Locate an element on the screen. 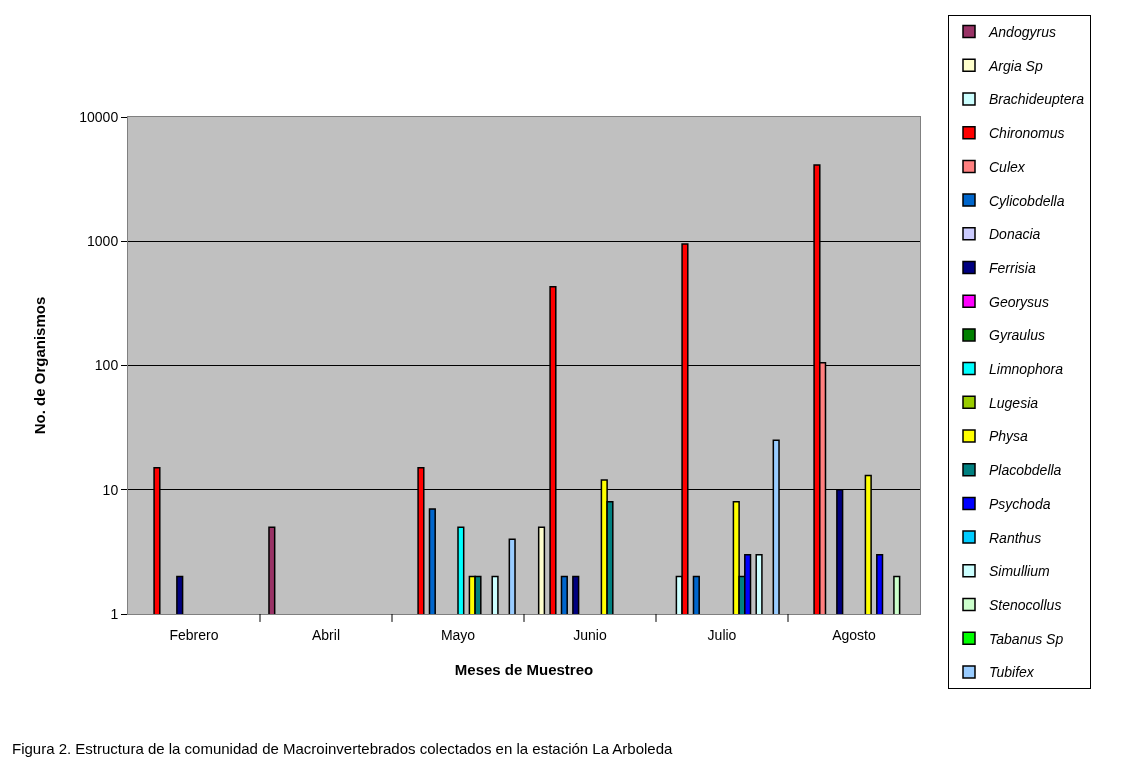 Image resolution: width=1122 pixels, height=780 pixels. text: Figura 2. Estructura de la comunidad de Macroinvertebrados colectados en la estación La Arboleda is located at coordinates (343, 748).